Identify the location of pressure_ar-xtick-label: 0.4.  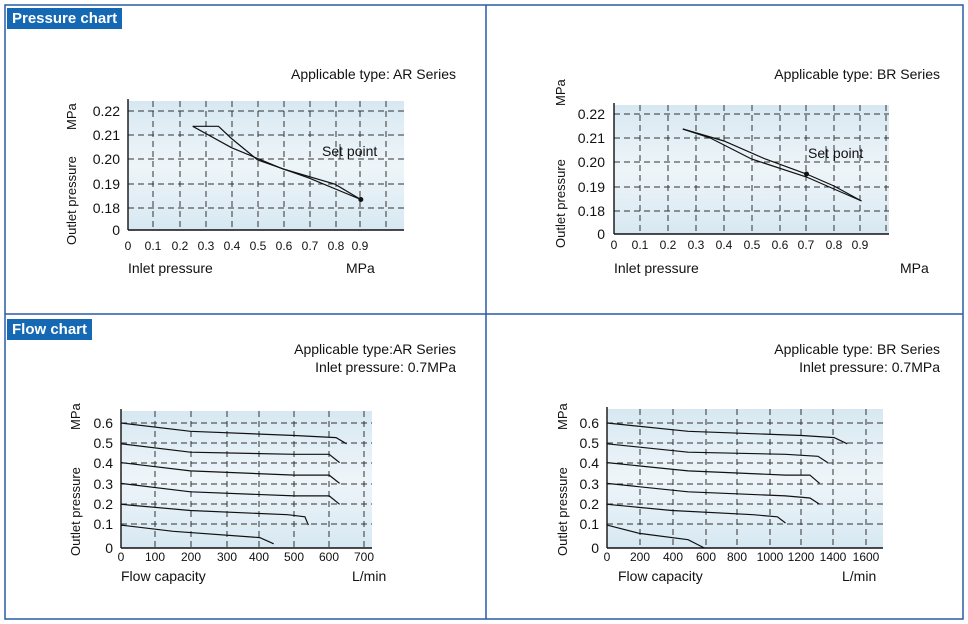
(232, 246).